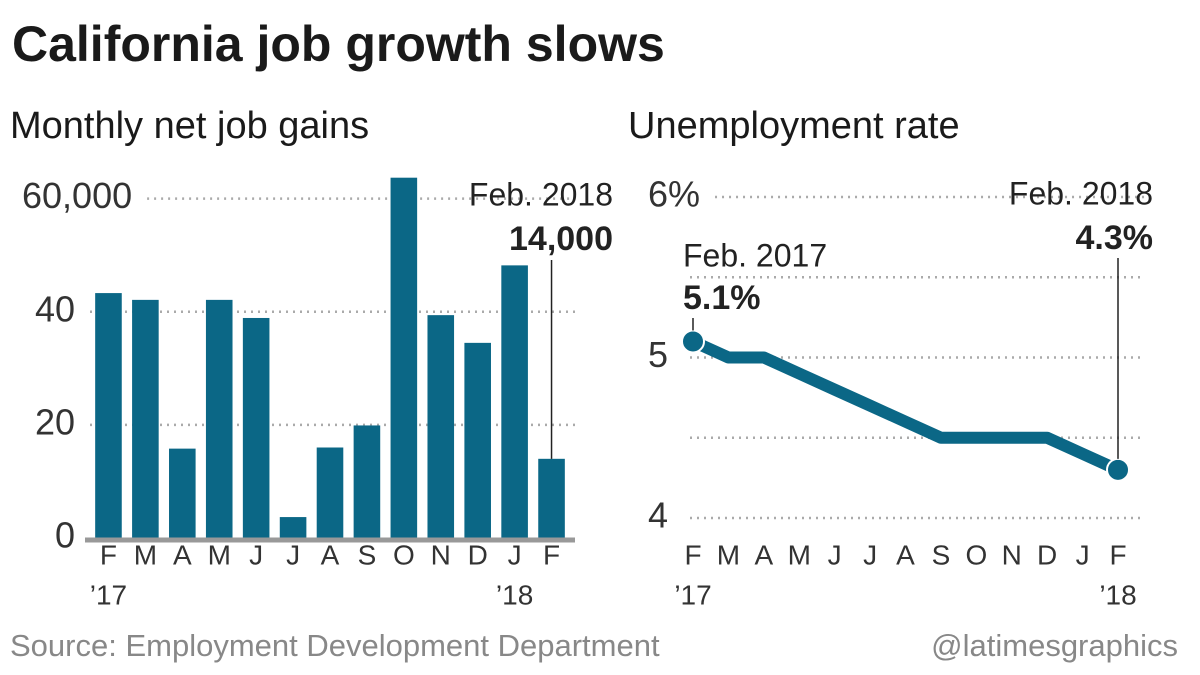 The width and height of the screenshot is (1200, 675). I want to click on y-tick-label: 40, so click(55, 308).